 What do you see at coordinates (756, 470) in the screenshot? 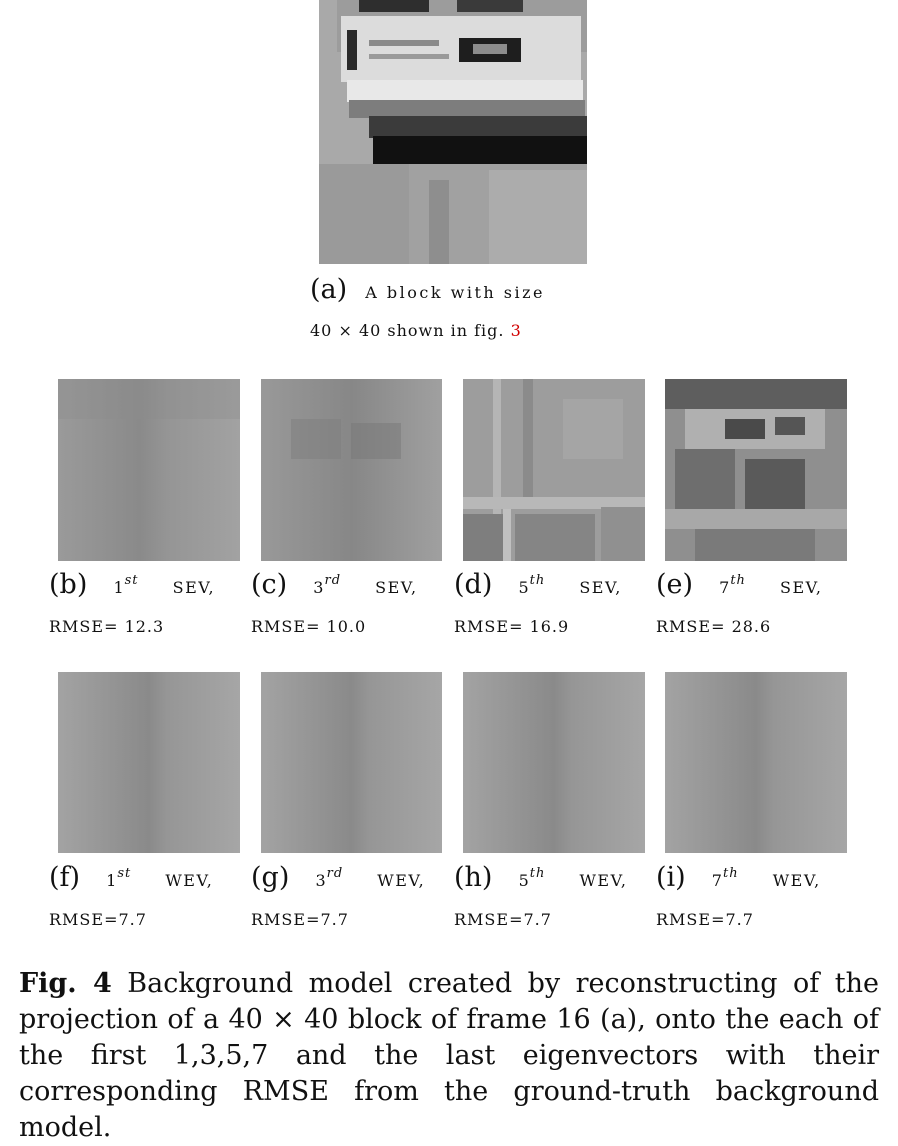
I see `panel-e-image` at bounding box center [756, 470].